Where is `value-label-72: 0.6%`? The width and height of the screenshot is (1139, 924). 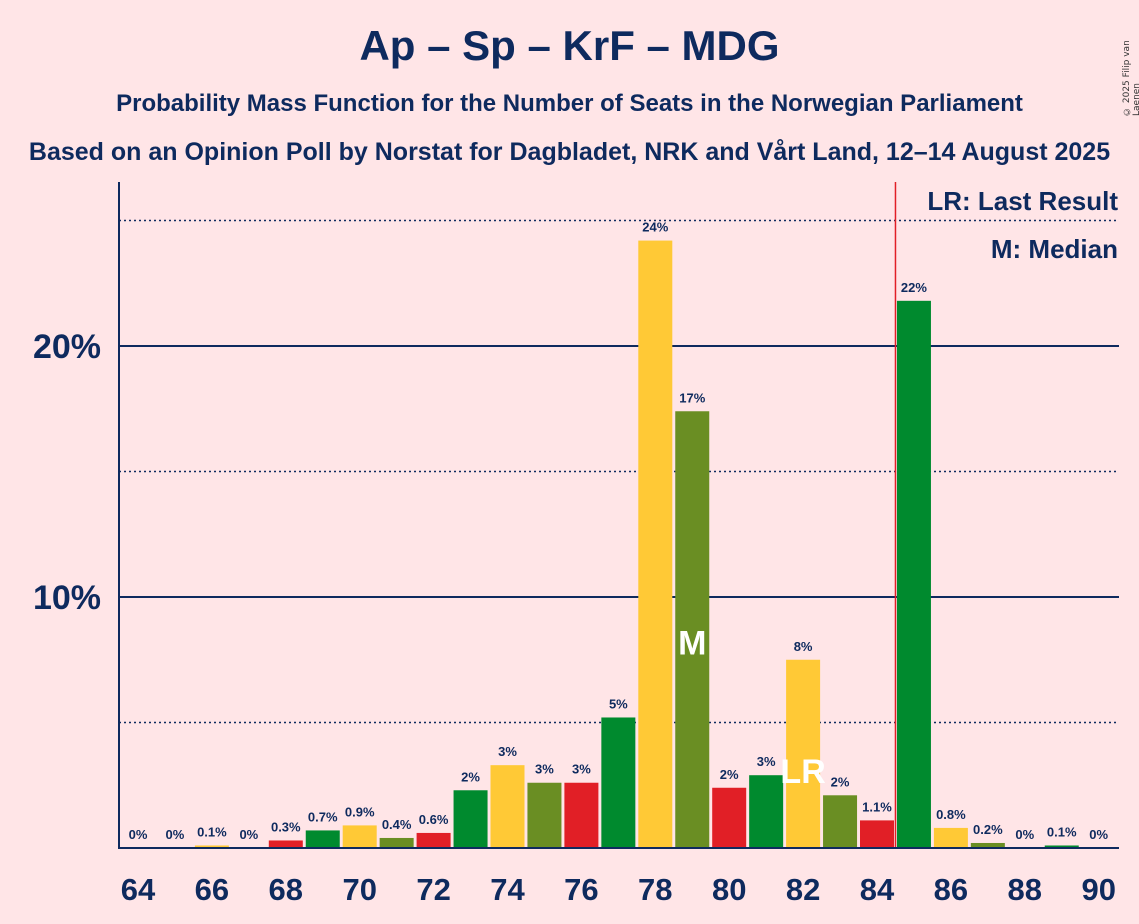
value-label-72: 0.6% is located at coordinates (434, 819).